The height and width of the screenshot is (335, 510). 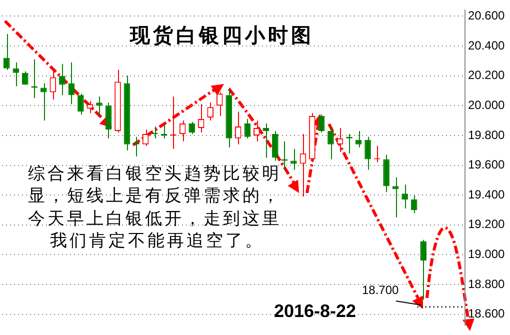 What do you see at coordinates (222, 36) in the screenshot?
I see `text: 现货白银四小时图` at bounding box center [222, 36].